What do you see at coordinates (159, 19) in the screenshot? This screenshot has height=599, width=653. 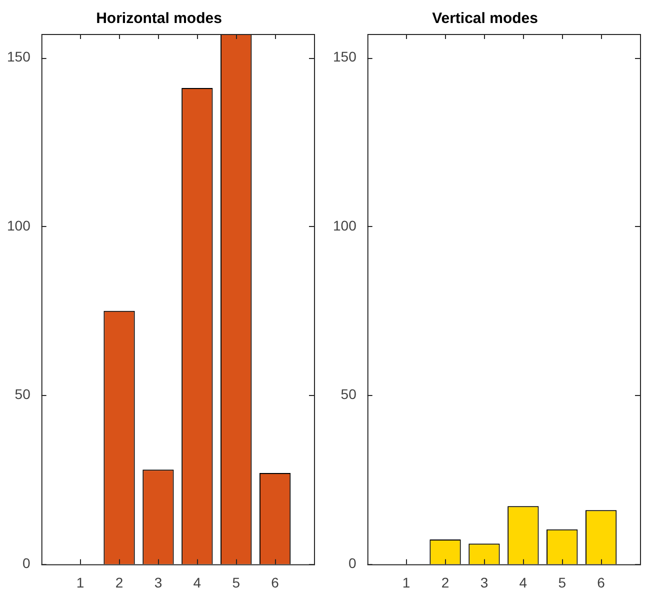 I see `chart-title: Horizontal modes` at bounding box center [159, 19].